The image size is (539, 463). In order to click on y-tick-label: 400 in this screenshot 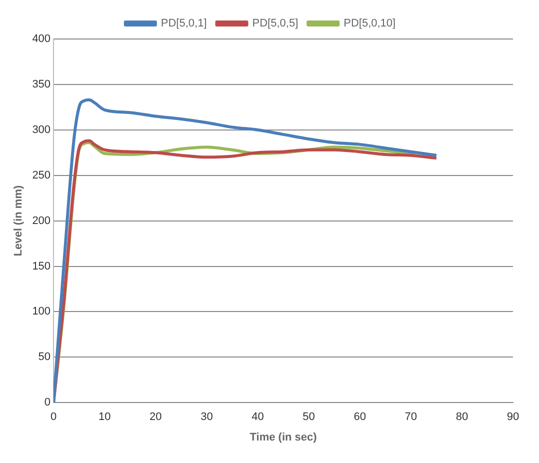, I will do `click(41, 39)`.